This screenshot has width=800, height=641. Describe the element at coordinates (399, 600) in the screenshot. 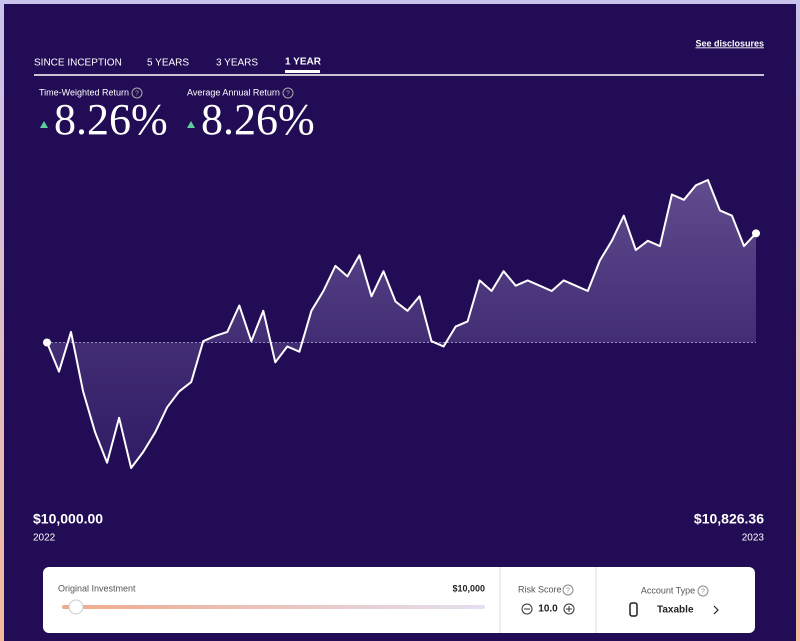

I see `controls-card` at that location.